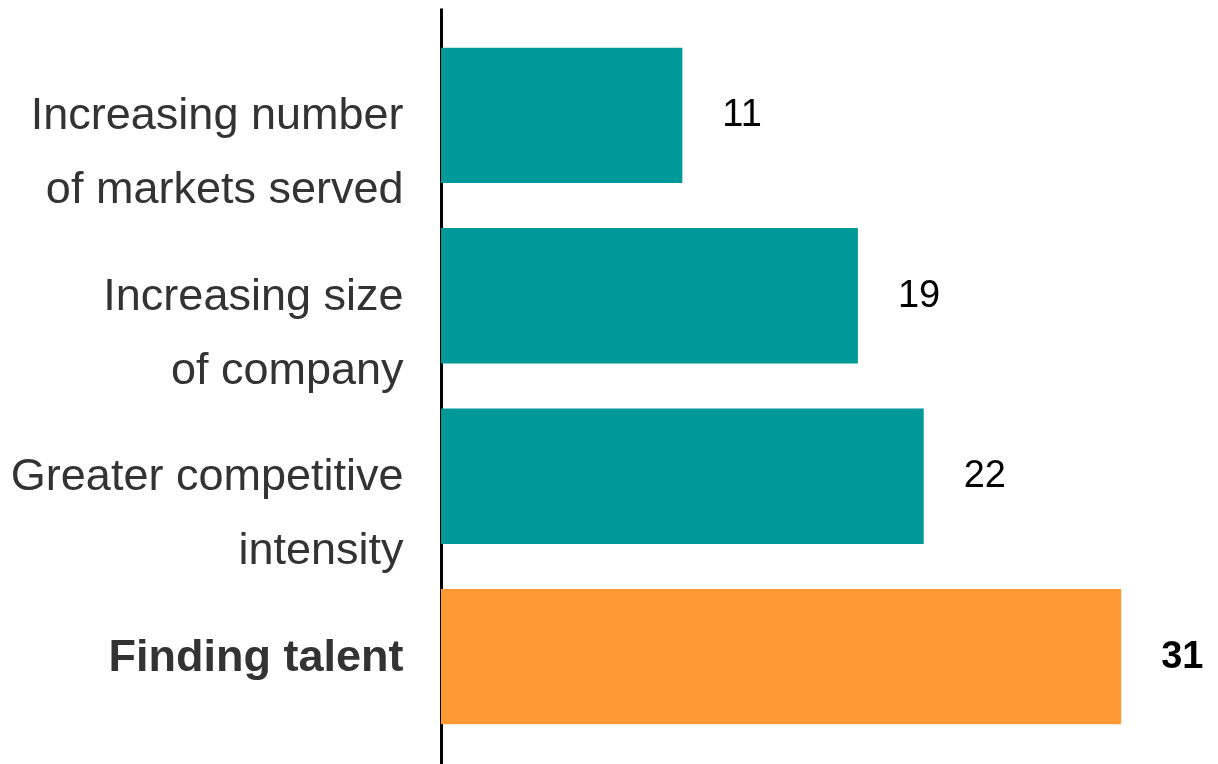  I want to click on data-label: 31, so click(1182, 654).